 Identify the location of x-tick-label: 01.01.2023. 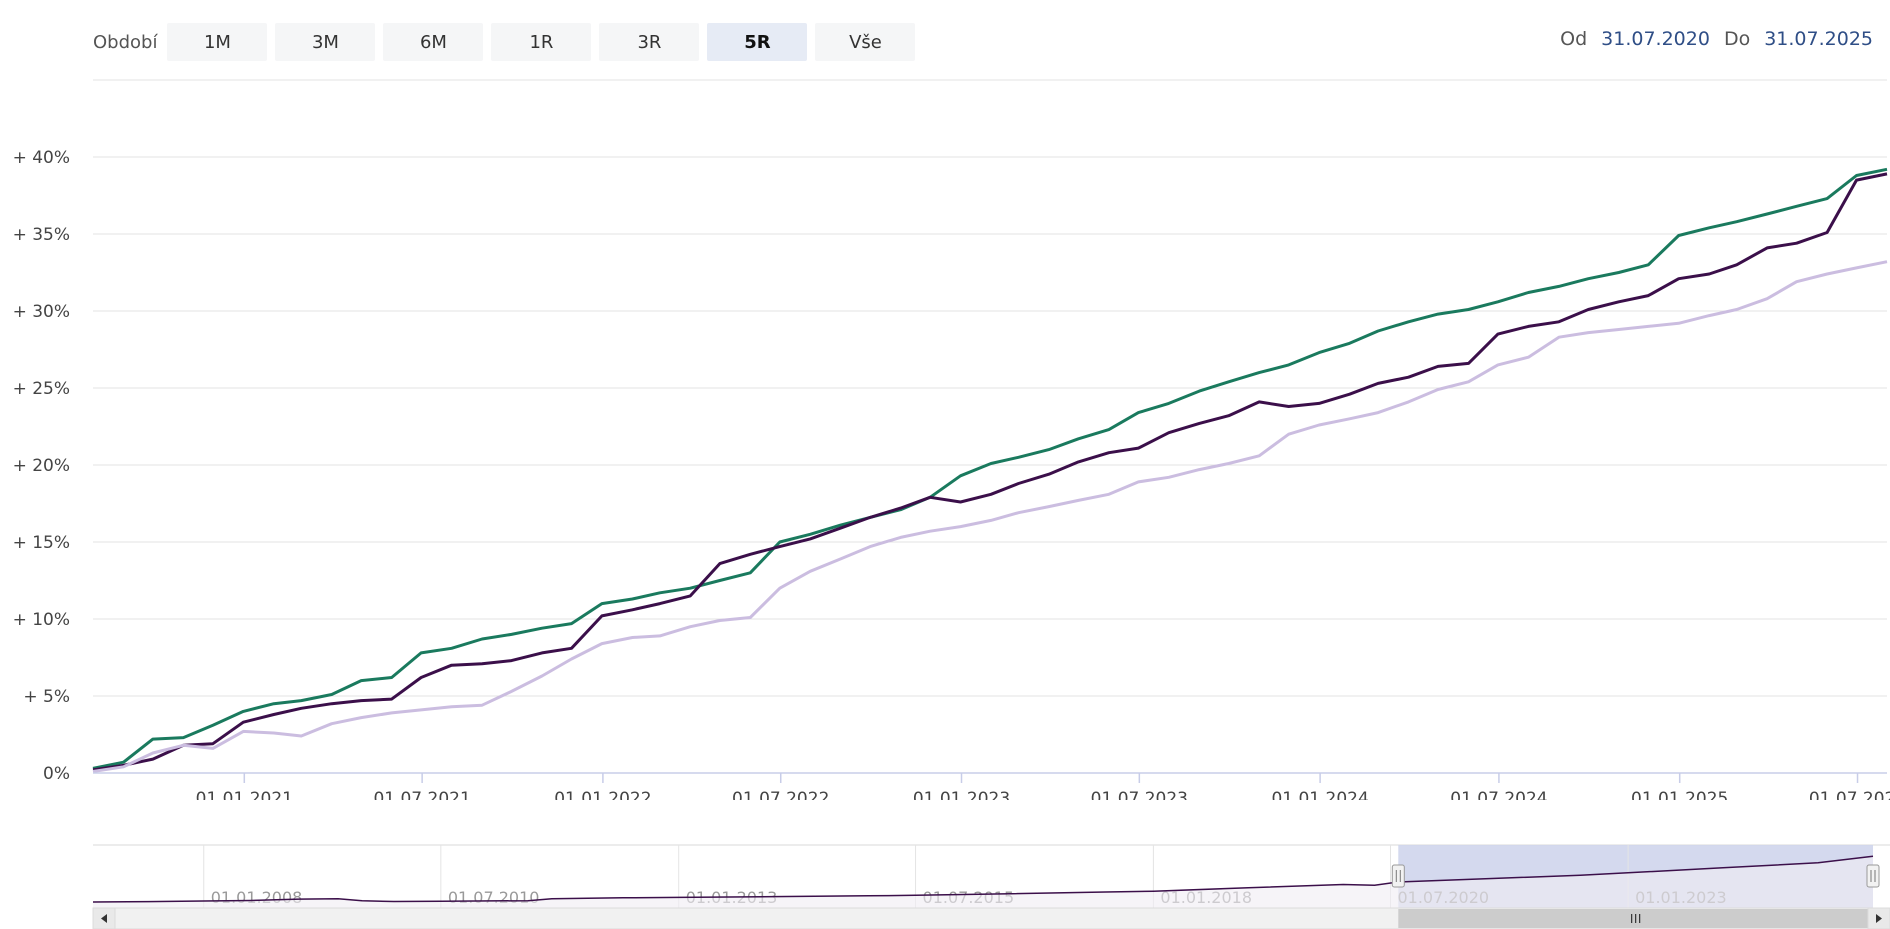
(961, 794).